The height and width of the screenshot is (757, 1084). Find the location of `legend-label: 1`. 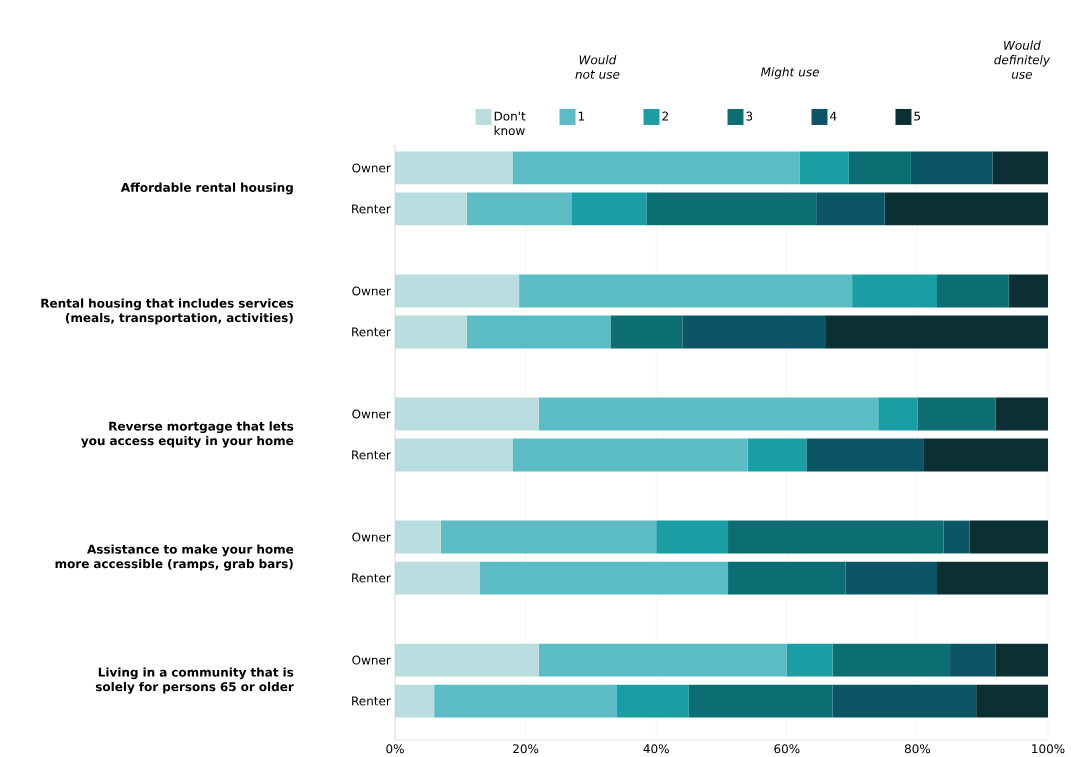

legend-label: 1 is located at coordinates (581, 116).